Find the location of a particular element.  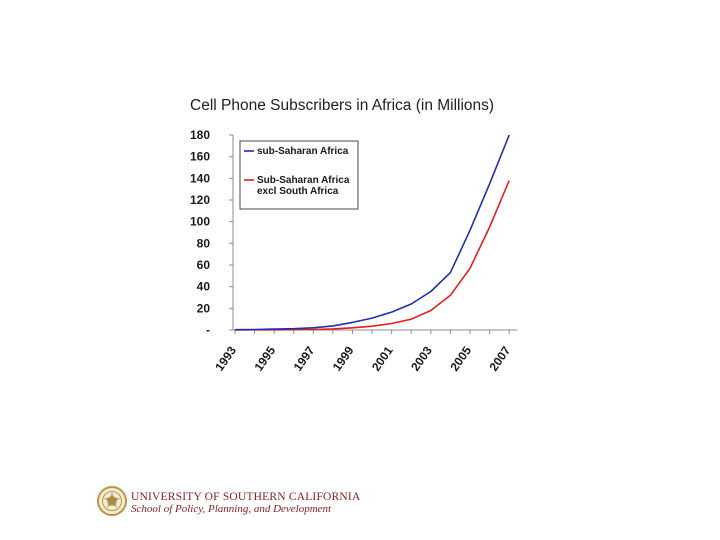

y-tick-label: 140 is located at coordinates (200, 178).